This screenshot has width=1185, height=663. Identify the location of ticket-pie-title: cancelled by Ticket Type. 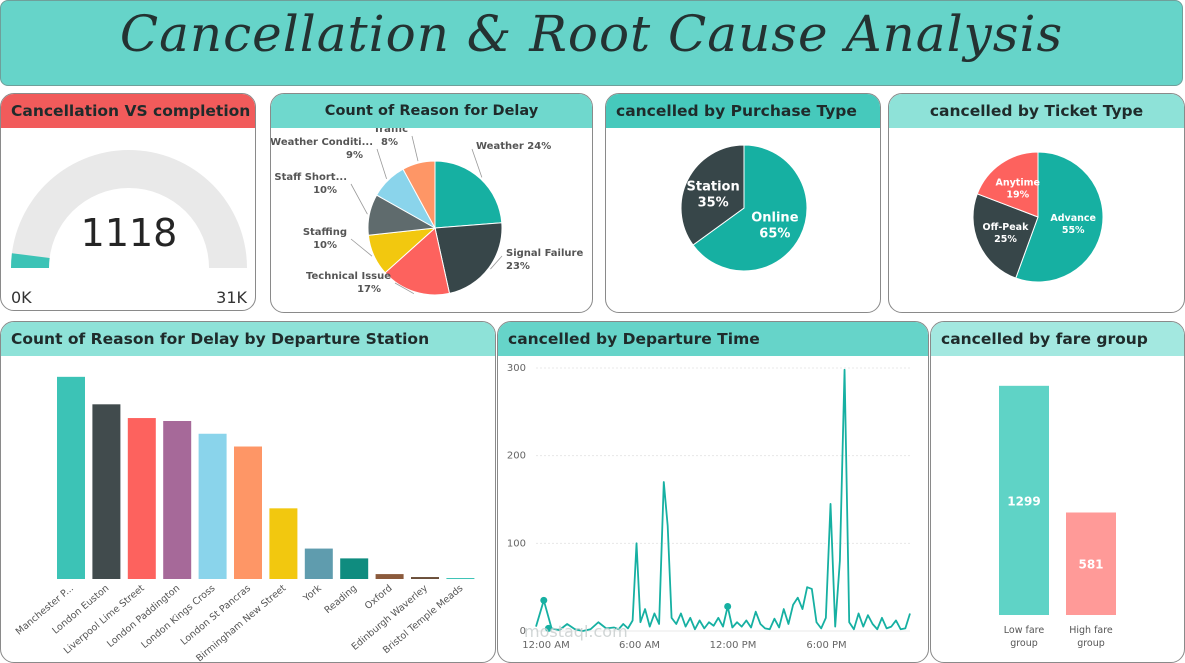
(1036, 111).